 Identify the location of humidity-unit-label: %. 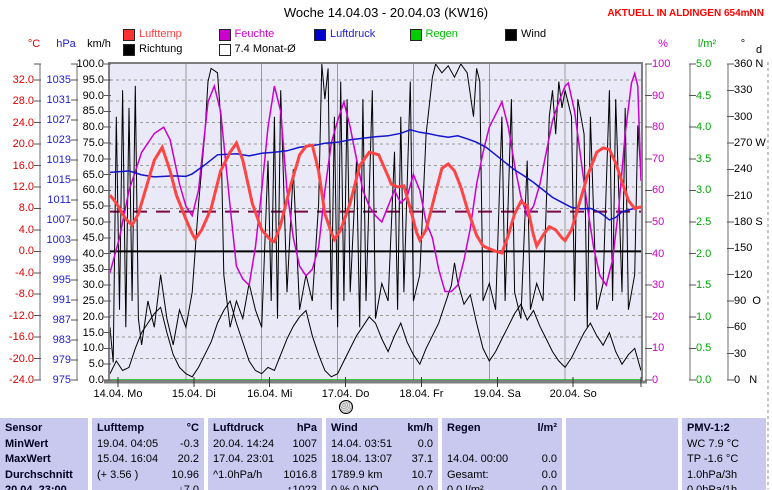
(663, 44).